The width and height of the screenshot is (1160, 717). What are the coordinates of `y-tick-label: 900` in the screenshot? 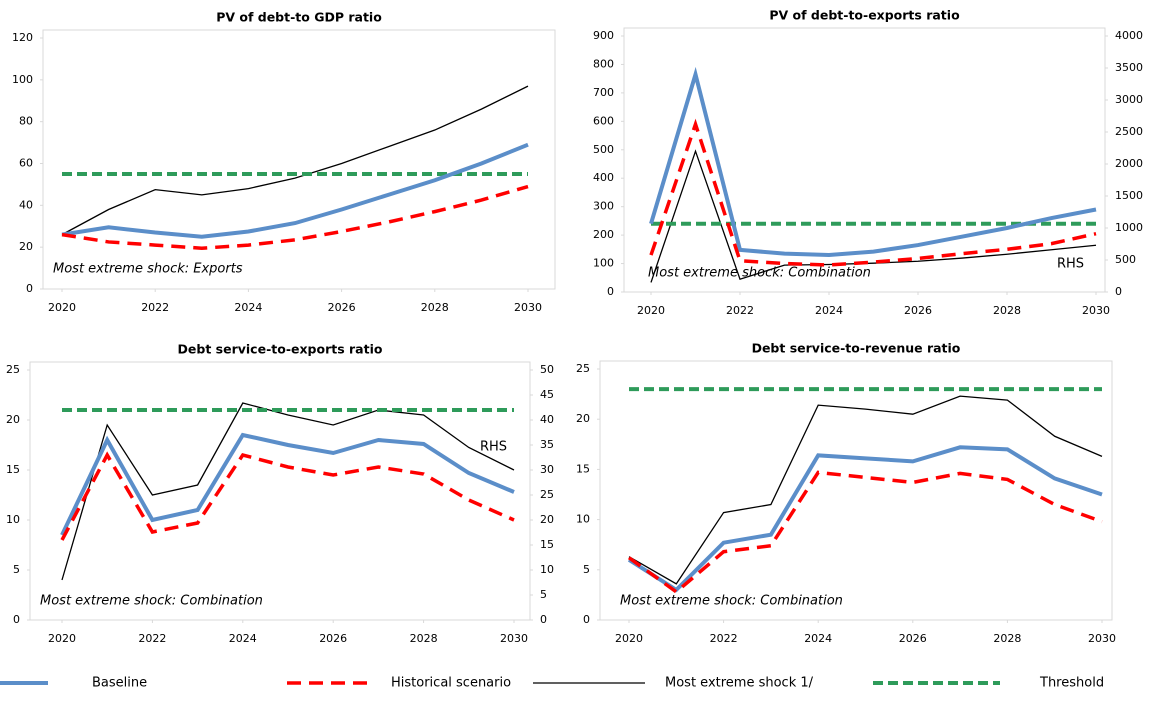 It's located at (603, 35).